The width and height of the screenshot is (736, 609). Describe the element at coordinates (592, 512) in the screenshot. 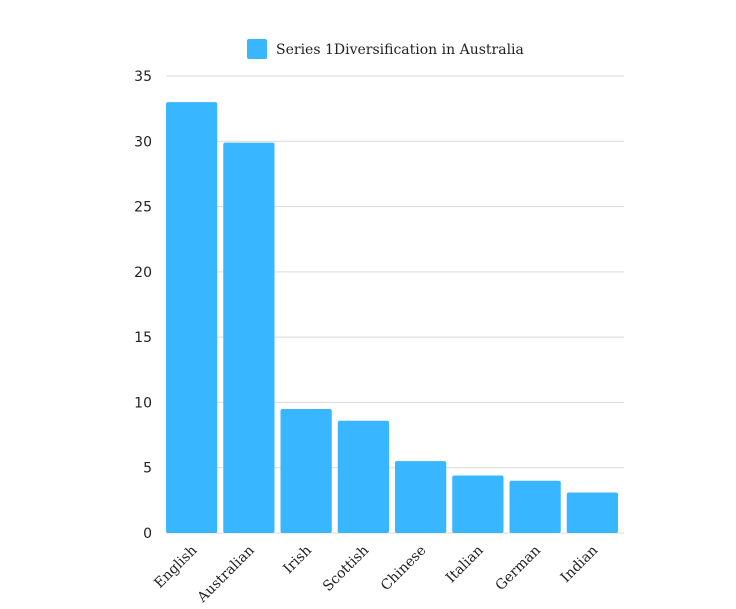

I see `bar-indian` at that location.